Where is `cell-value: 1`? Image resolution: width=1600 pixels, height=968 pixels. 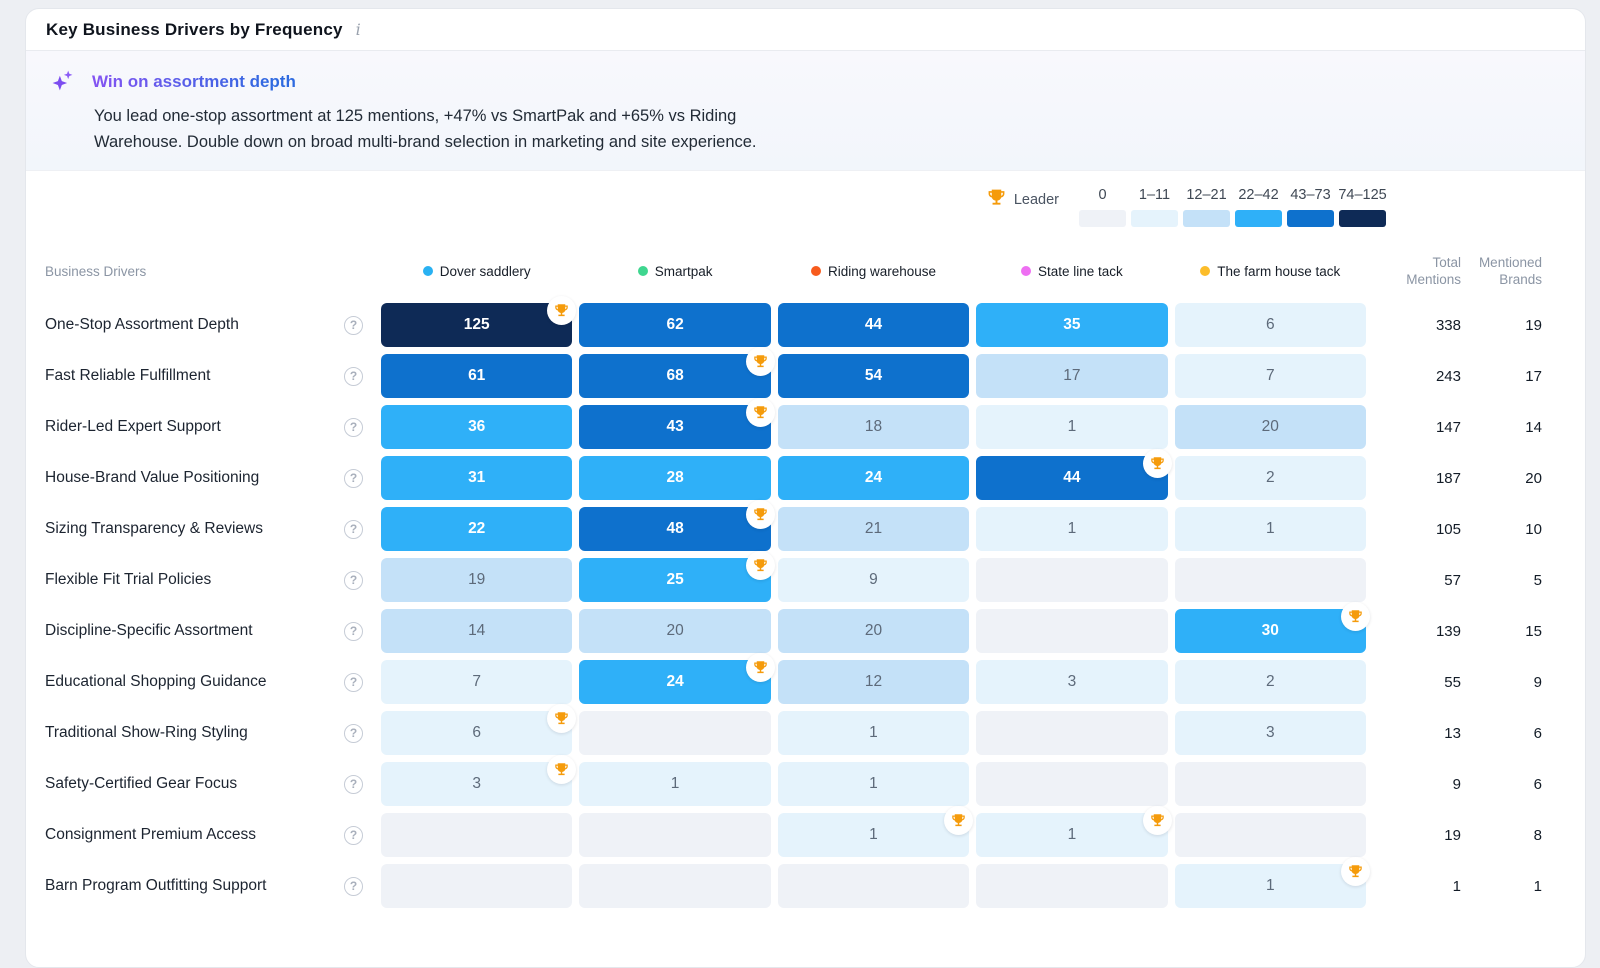 cell-value: 1 is located at coordinates (1072, 426).